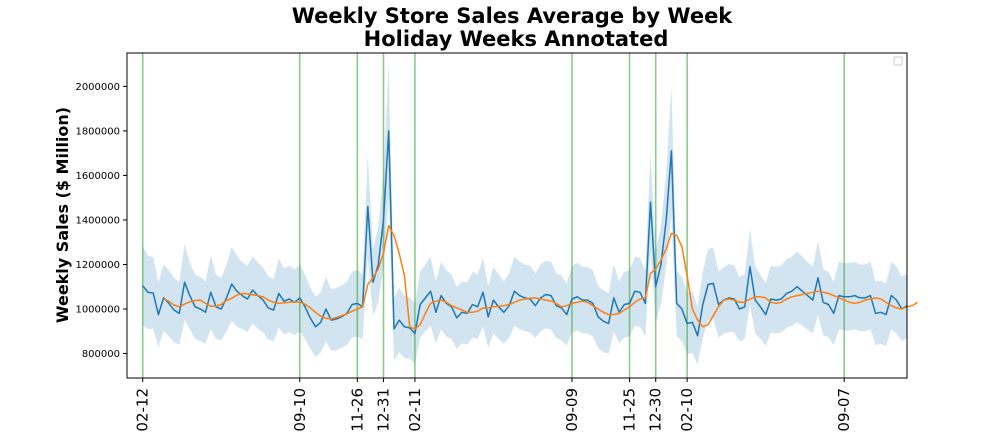 This screenshot has height=432, width=1008. What do you see at coordinates (384, 410) in the screenshot?
I see `x-tick-label: 12-31` at bounding box center [384, 410].